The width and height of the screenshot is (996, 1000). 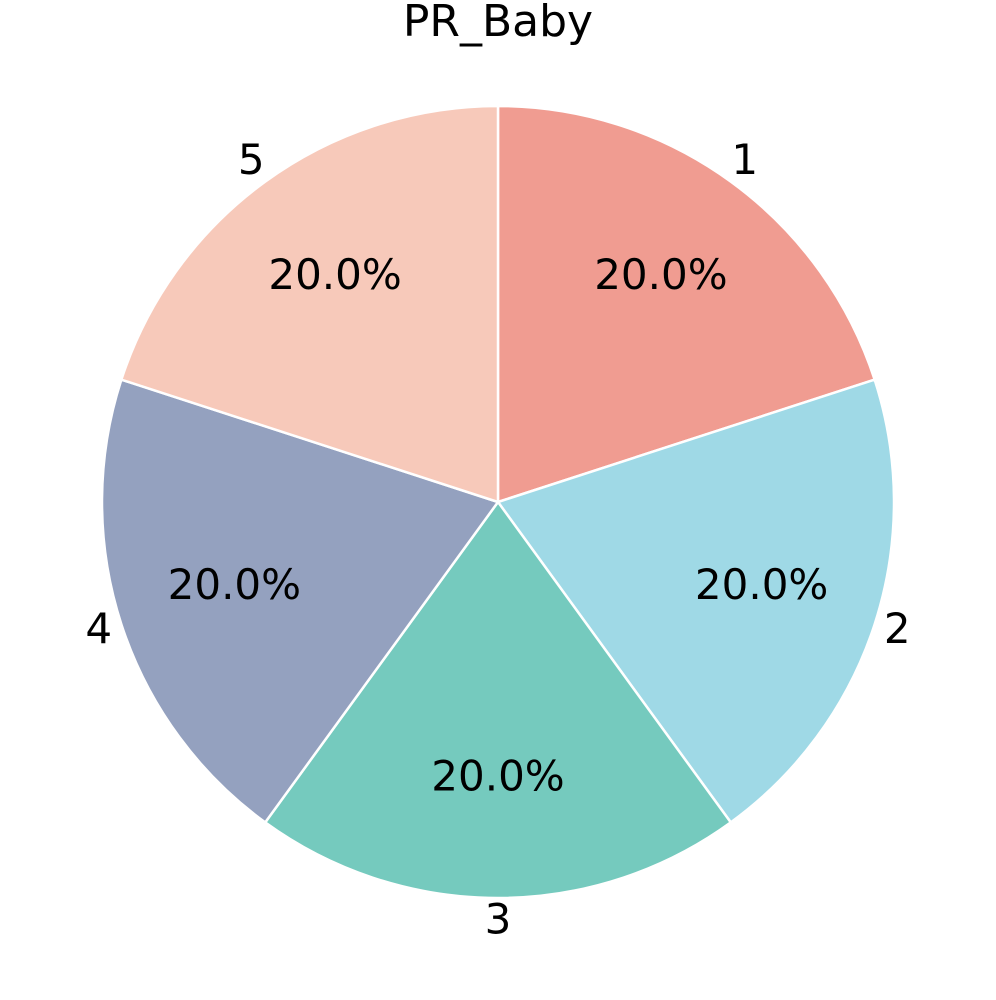 What do you see at coordinates (251, 159) in the screenshot?
I see `category-label: 5` at bounding box center [251, 159].